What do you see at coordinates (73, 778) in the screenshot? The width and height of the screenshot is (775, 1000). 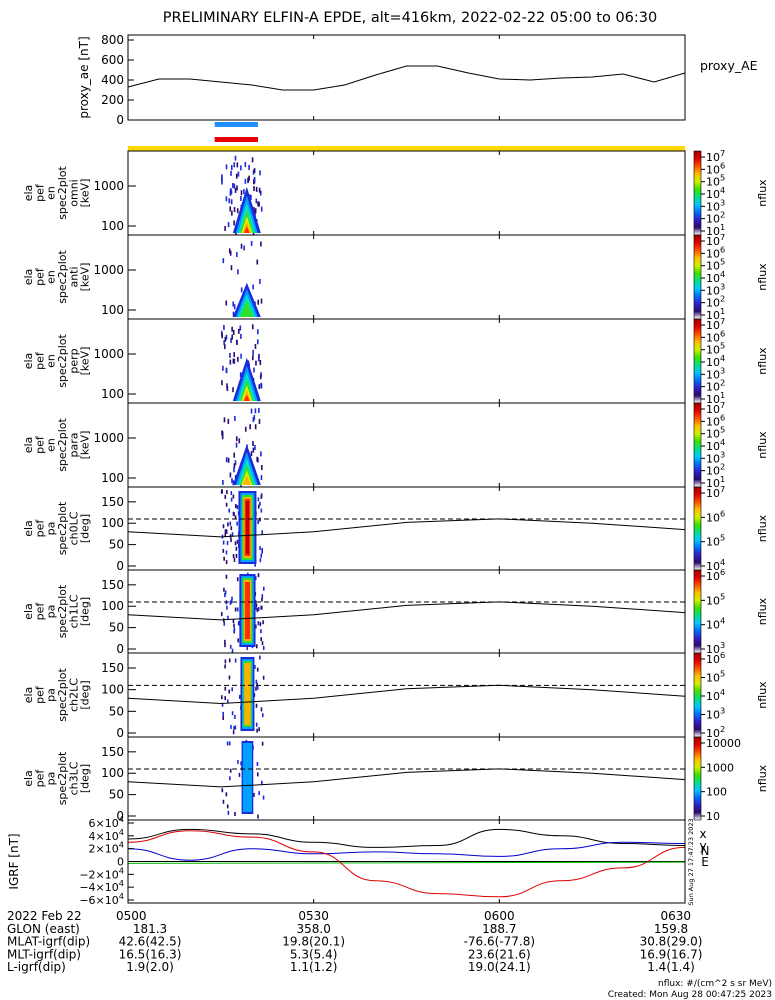 I see `pa-ylabel-line: ch3LC` at bounding box center [73, 778].